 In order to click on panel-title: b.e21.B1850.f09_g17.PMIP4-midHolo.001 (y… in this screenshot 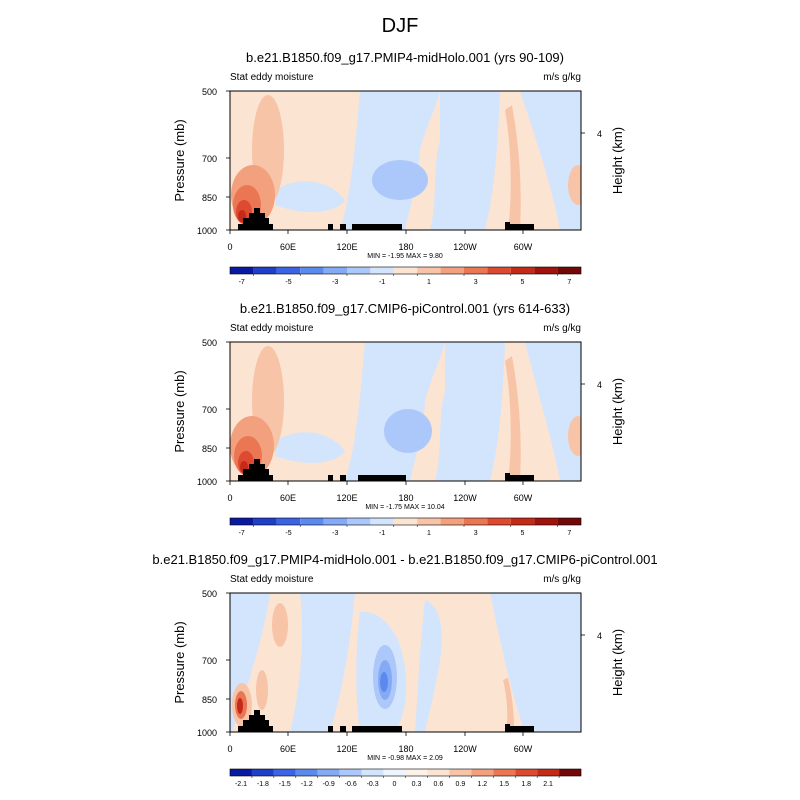, I will do `click(405, 57)`.